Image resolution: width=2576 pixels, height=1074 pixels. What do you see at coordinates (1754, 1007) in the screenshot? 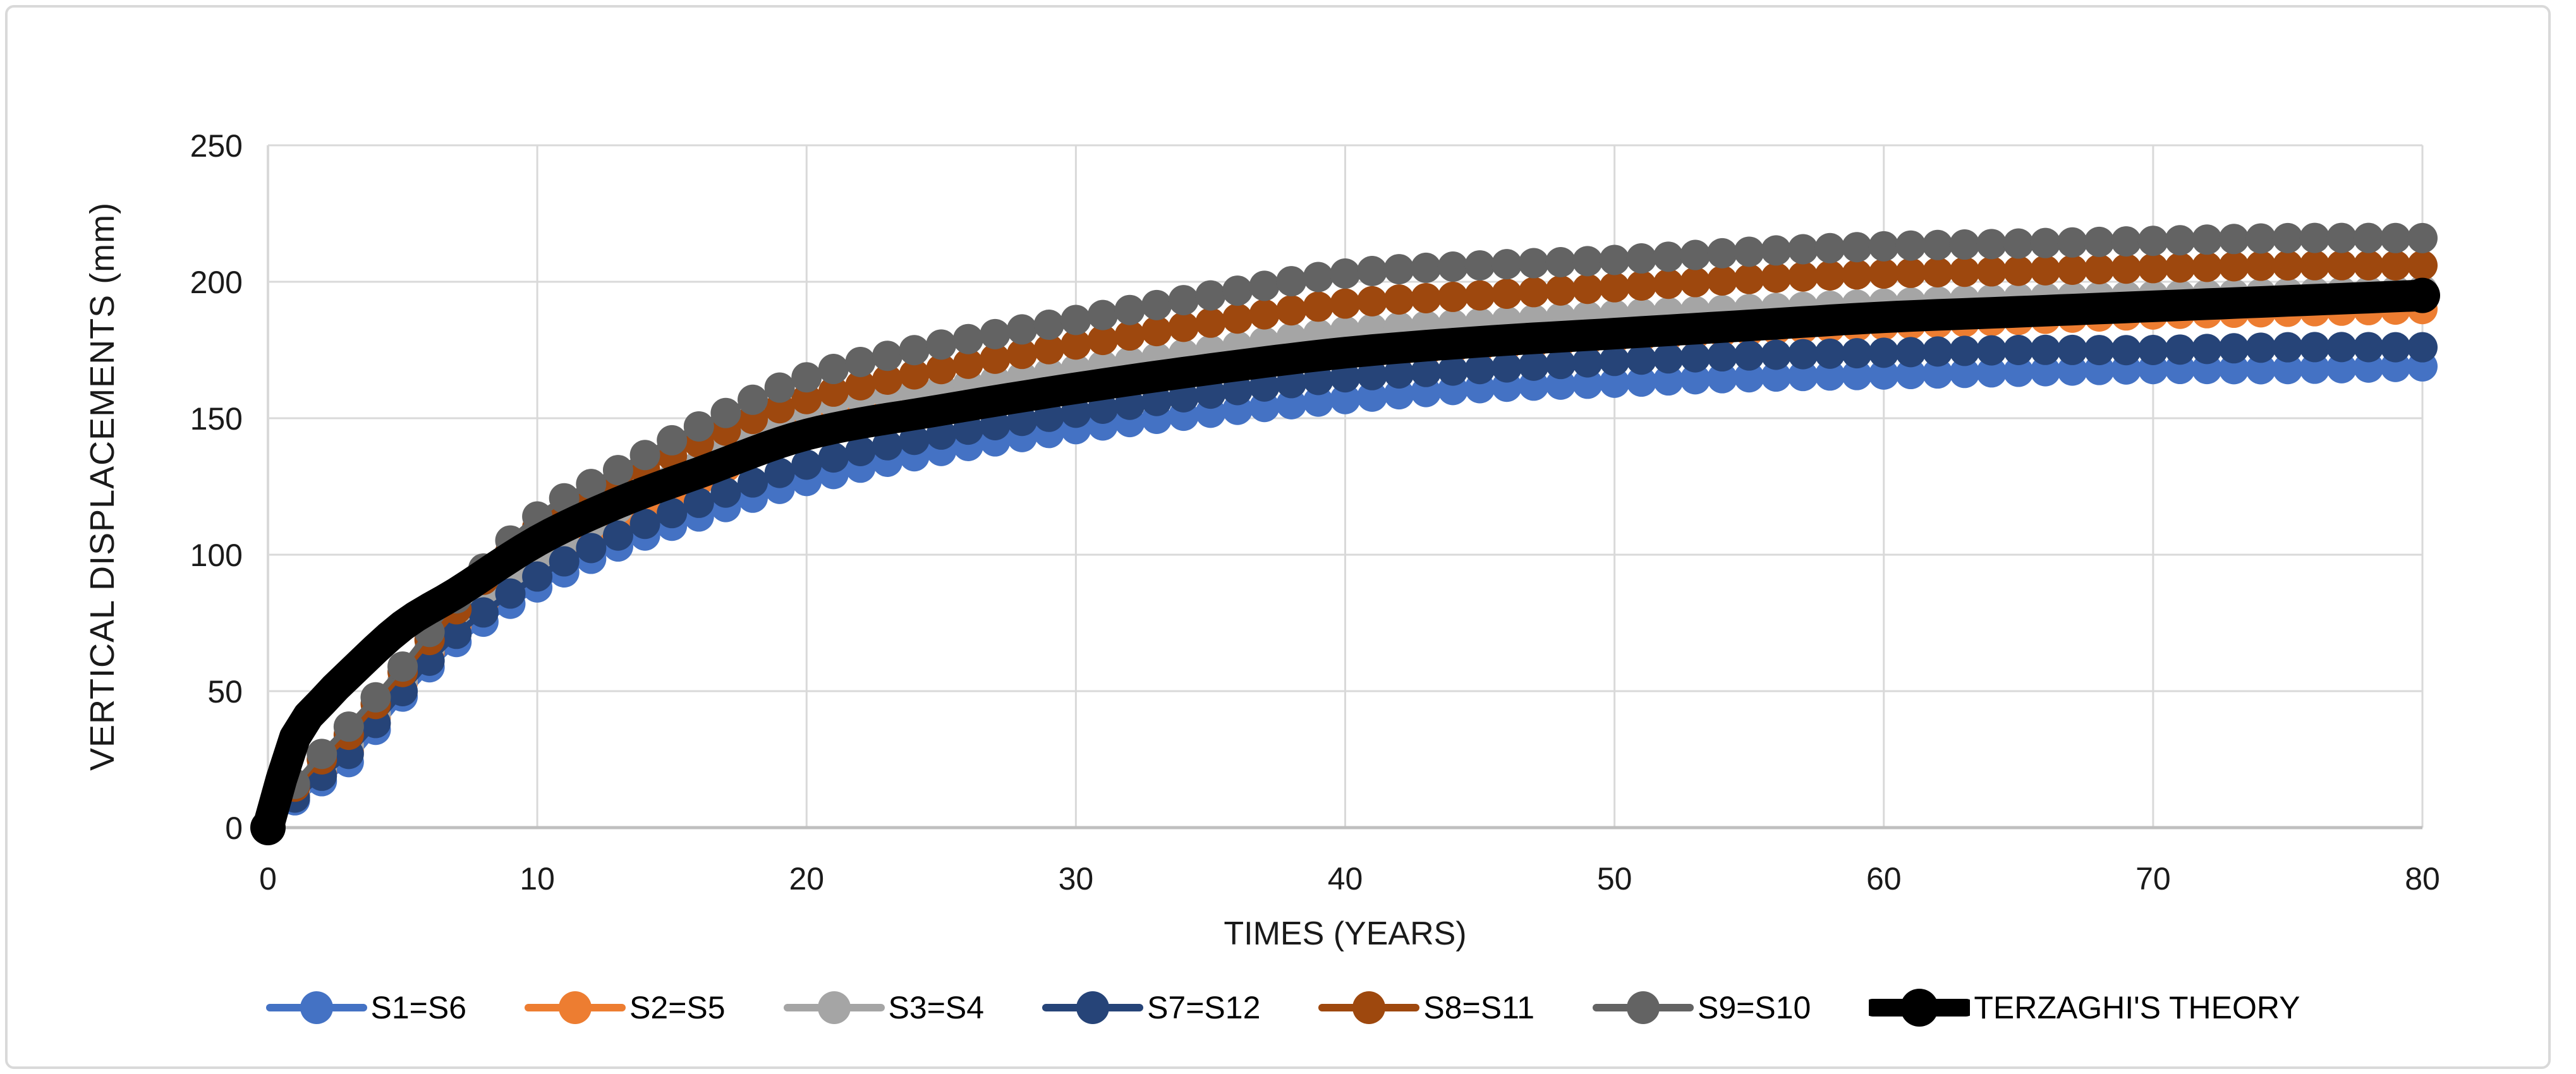
I see `legend-label: S9=S10` at bounding box center [1754, 1007].